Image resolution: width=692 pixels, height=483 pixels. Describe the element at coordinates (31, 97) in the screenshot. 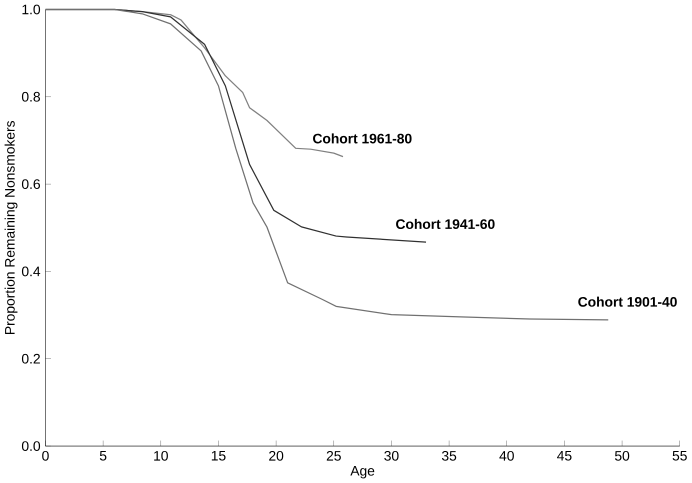

I see `y-tick-label: 0.8` at that location.